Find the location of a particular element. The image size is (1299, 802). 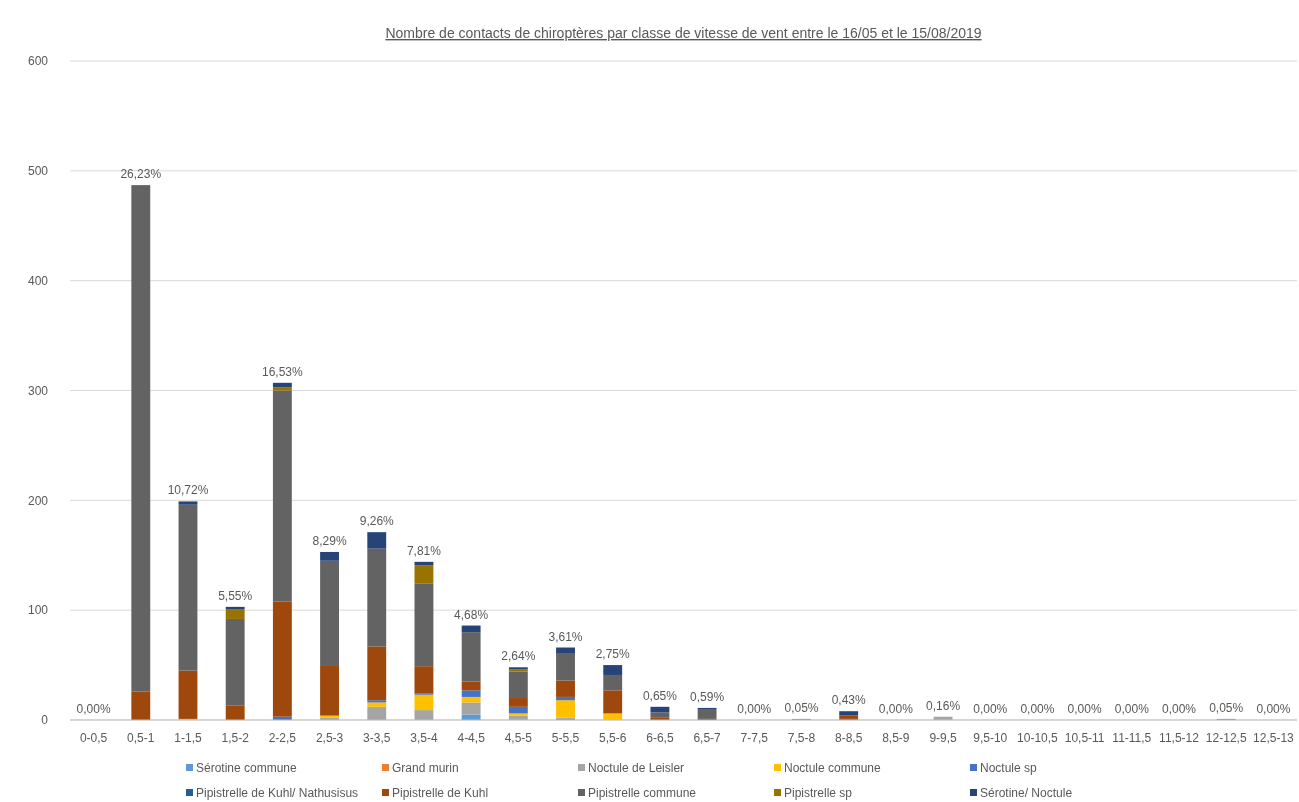

chart-title: Nombre de contacts de chiroptères par classe de vitesse de vent entre le 16/05 et le 15/08/2019 is located at coordinates (683, 33).